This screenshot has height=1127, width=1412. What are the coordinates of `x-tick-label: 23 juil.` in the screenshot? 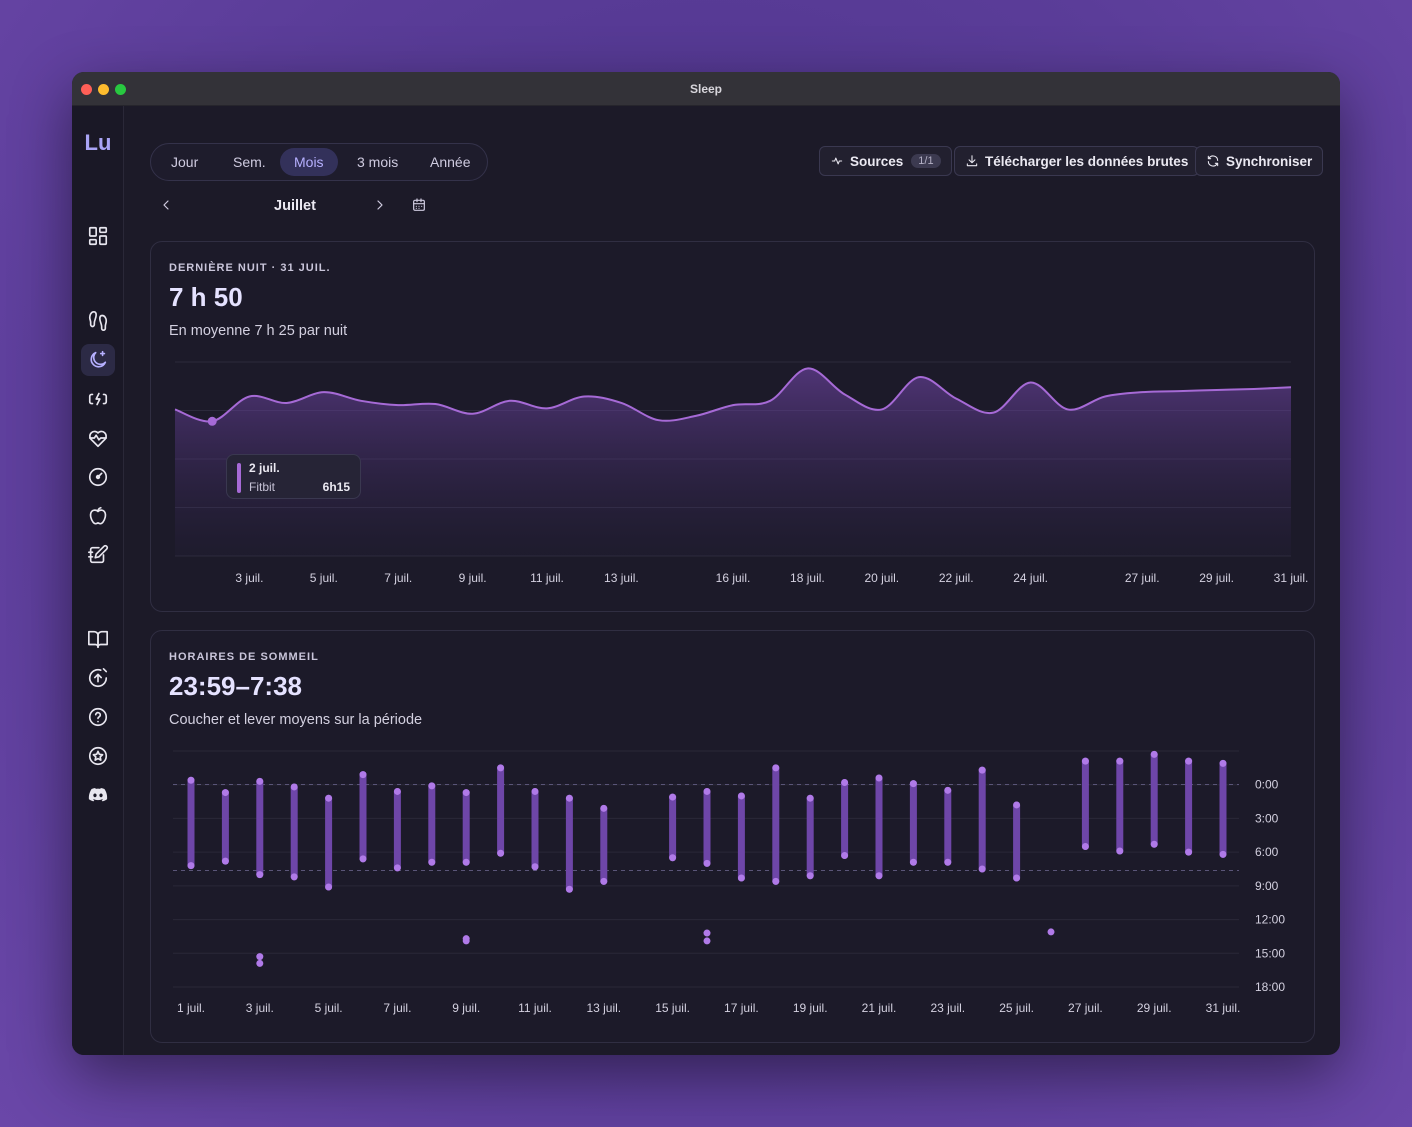 It's located at (947, 1008).